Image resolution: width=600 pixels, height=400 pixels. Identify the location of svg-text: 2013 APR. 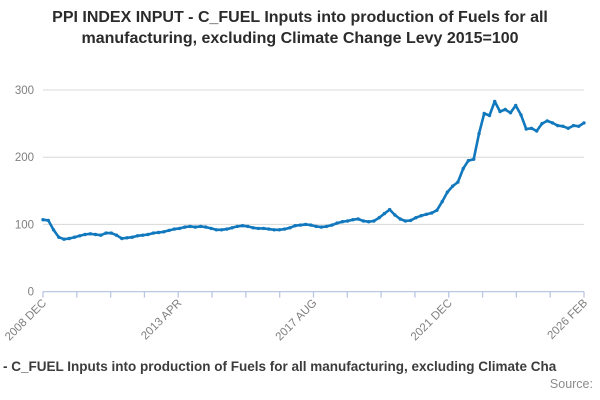
(161, 319).